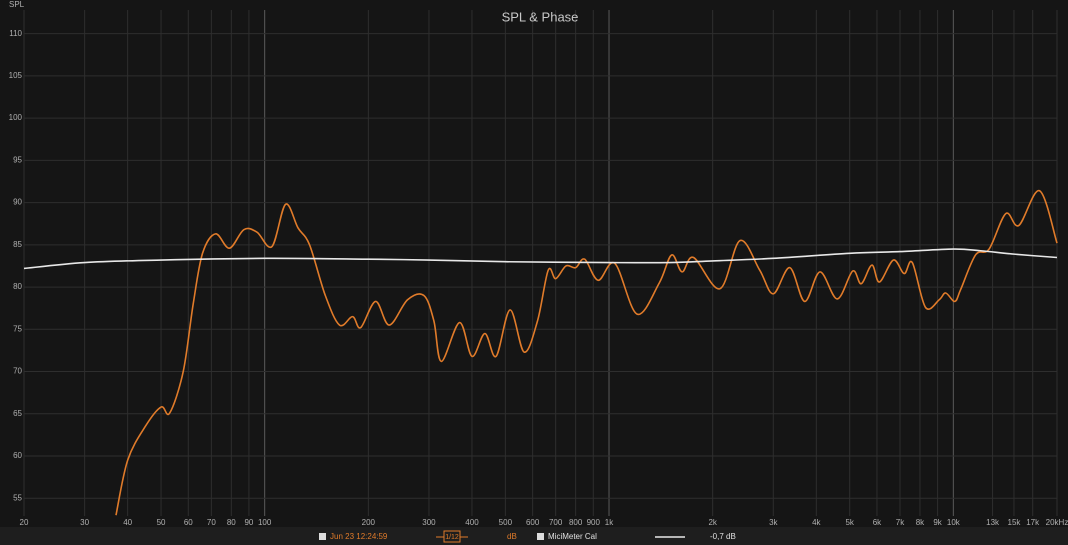  I want to click on y-tick-label: 85, so click(17, 244).